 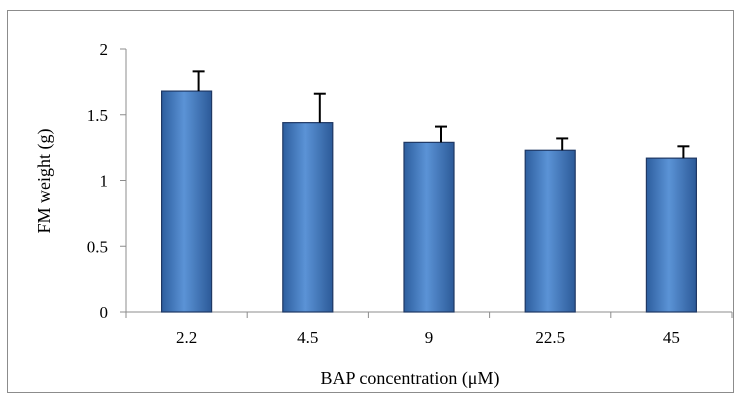 I want to click on x-tick-label: 22.5, so click(x=550, y=337).